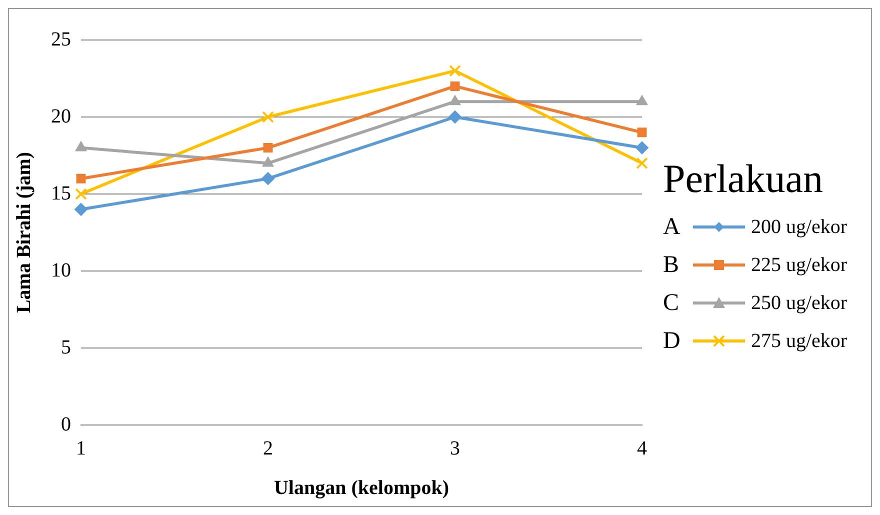  What do you see at coordinates (799, 265) in the screenshot?
I see `legend-label: 225 ug/ekor` at bounding box center [799, 265].